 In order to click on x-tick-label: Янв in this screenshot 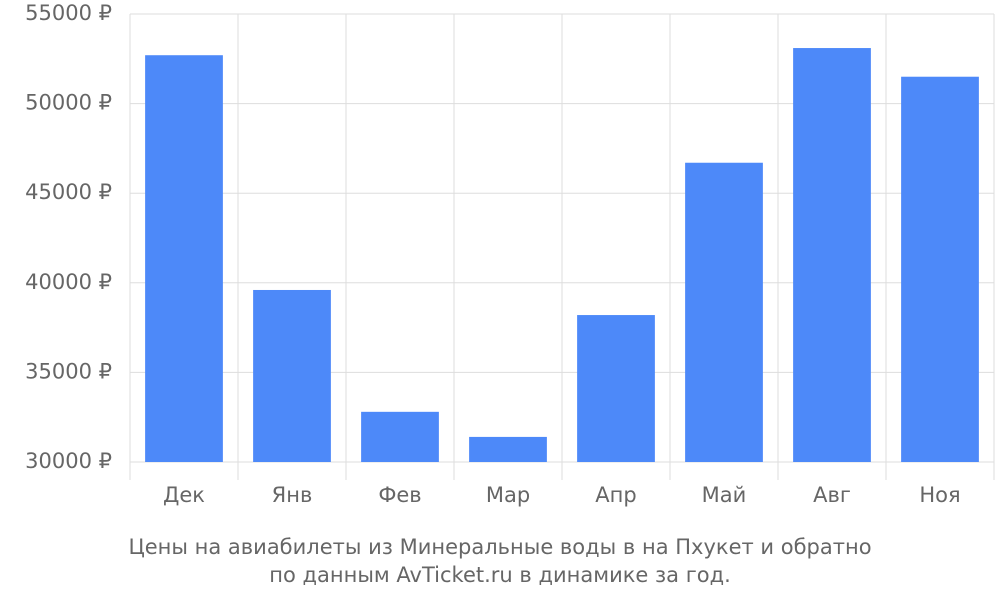, I will do `click(292, 495)`.